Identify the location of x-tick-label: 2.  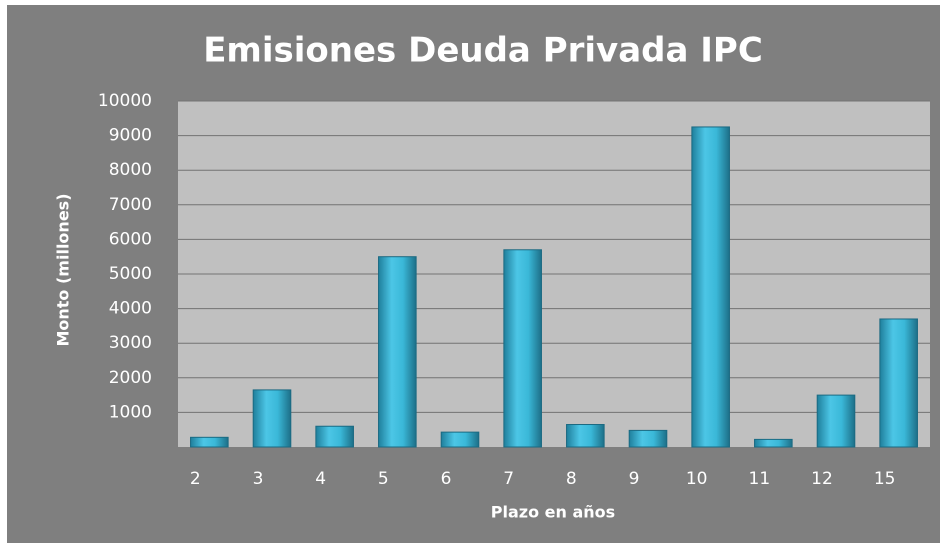
(195, 479).